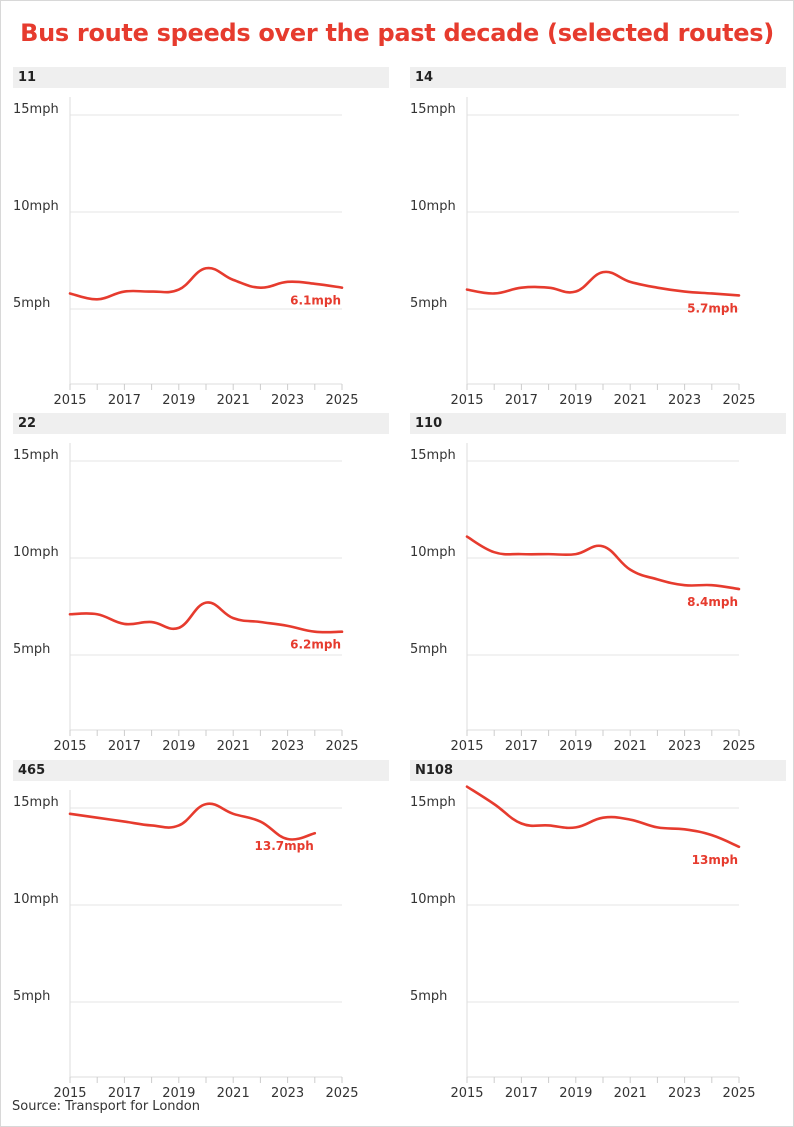 Image resolution: width=794 pixels, height=1127 pixels. I want to click on data-label: 8.4mph, so click(712, 602).